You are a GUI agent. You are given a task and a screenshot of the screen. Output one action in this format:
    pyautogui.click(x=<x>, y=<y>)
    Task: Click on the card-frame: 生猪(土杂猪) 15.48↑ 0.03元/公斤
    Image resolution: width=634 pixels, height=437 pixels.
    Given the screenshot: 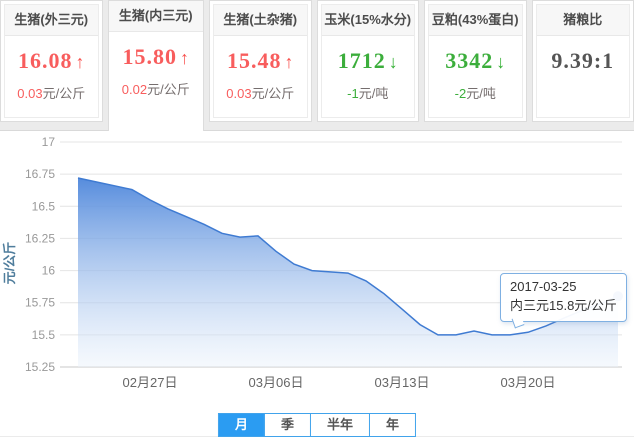 What is the action you would take?
    pyautogui.click(x=260, y=61)
    